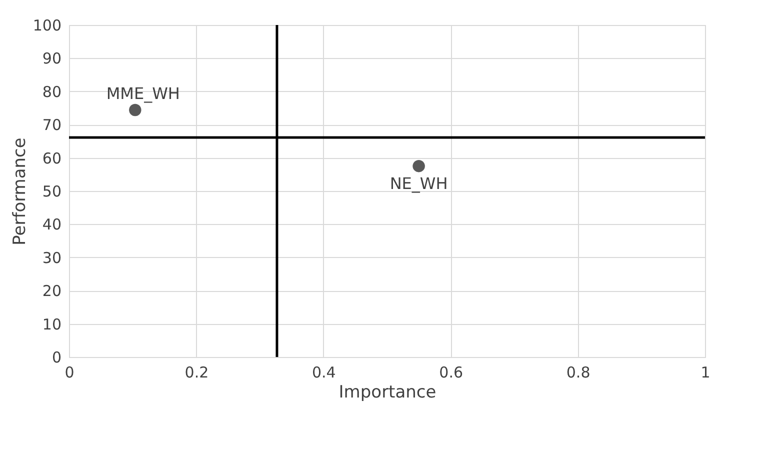  Describe the element at coordinates (324, 373) in the screenshot. I see `x-tick-label: 0.4` at that location.